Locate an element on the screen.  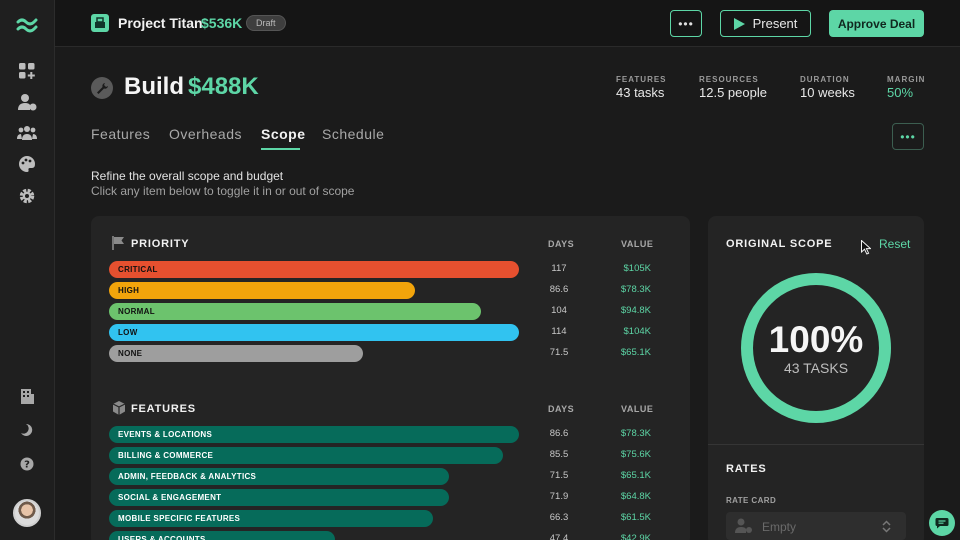
flag-icon is located at coordinates (118, 243).